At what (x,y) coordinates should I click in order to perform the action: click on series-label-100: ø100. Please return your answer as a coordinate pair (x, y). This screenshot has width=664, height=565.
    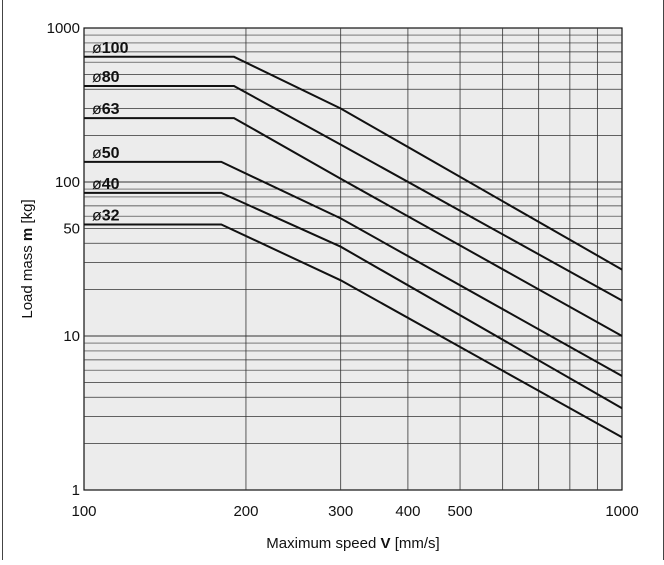
    Looking at the image, I should click on (110, 48).